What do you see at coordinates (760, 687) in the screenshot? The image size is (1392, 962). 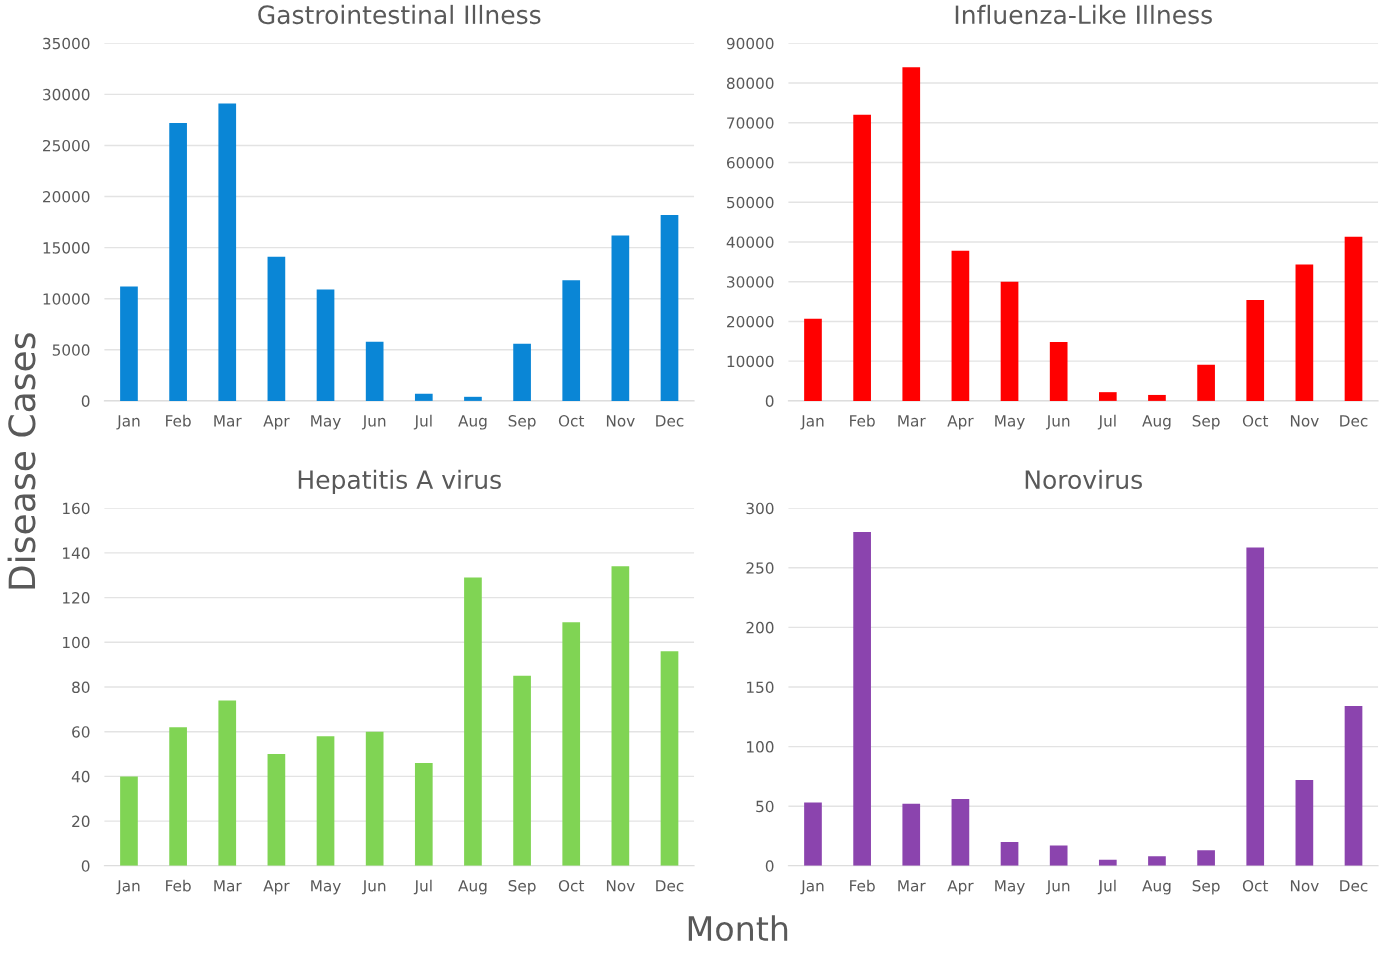 I see `y-tick-label: 150` at bounding box center [760, 687].